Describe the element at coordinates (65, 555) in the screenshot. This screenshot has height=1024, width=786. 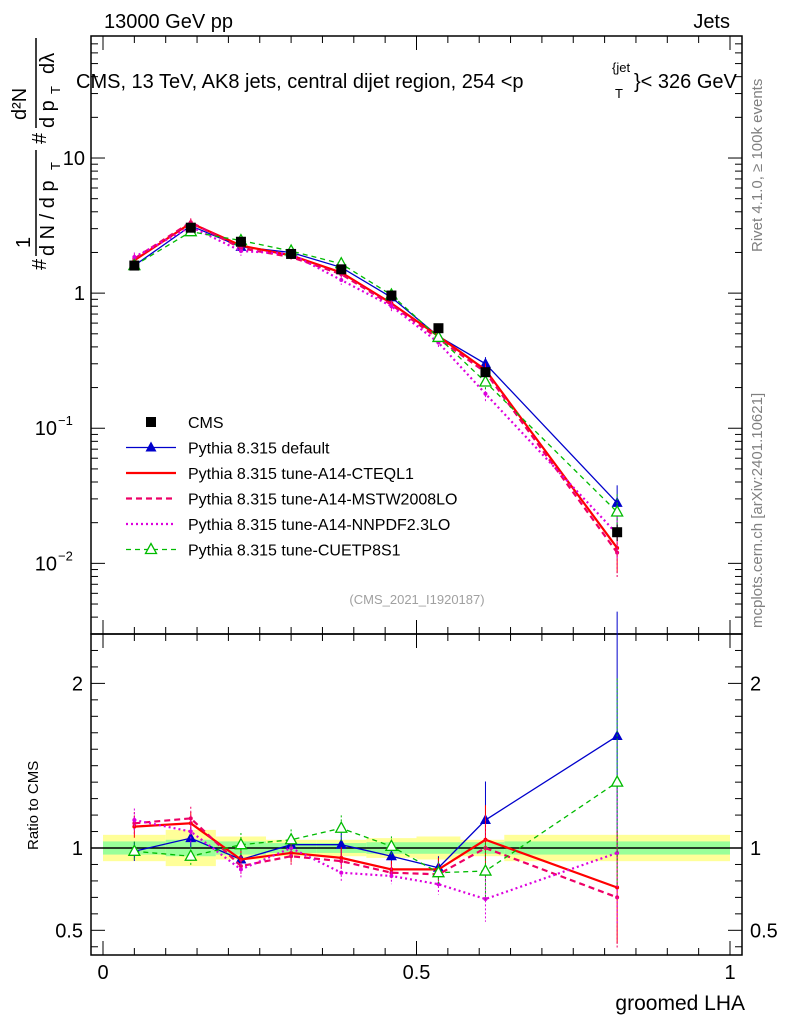
I see `main-y-tick-exp-3: −2` at that location.